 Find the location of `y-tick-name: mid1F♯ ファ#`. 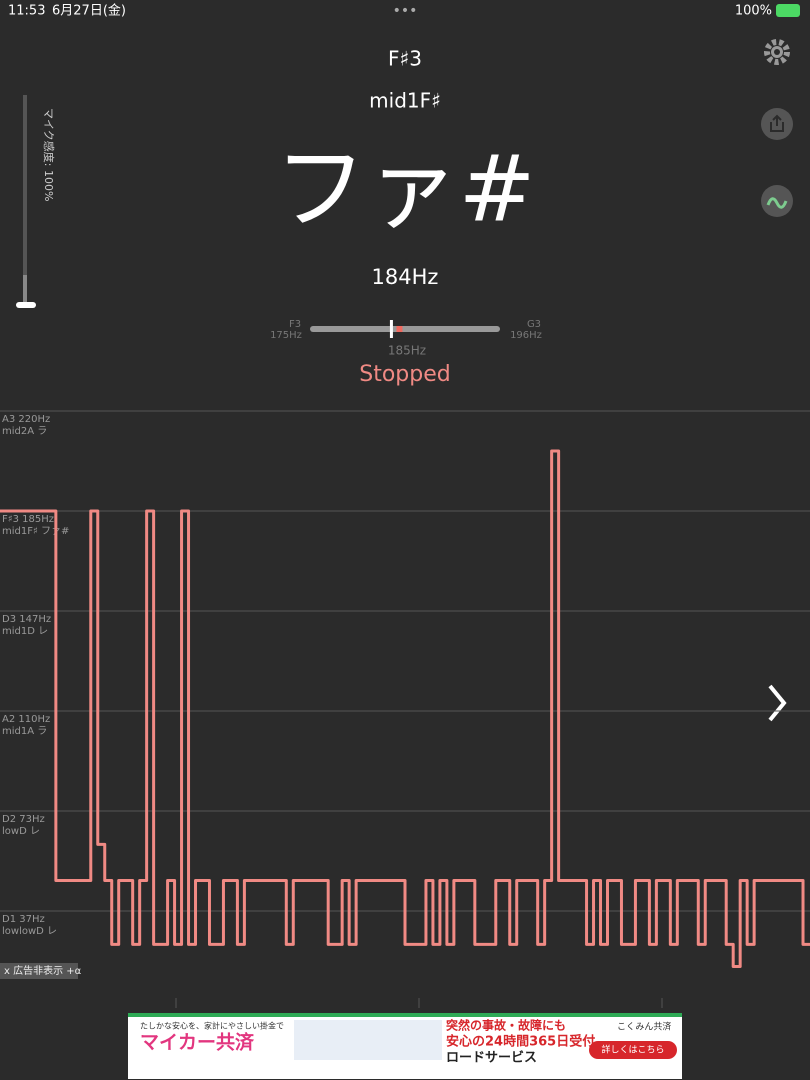

y-tick-name: mid1F♯ ファ# is located at coordinates (35, 531).